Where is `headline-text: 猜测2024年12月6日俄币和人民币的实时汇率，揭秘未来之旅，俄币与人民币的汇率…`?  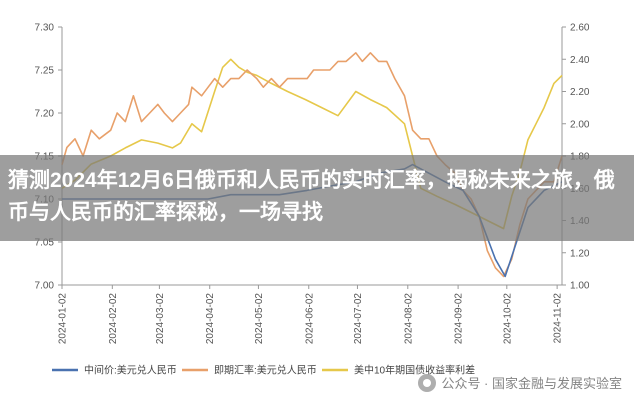
headline-text: 猜测2024年12月6日俄币和人民币的实时汇率，揭秘未来之旅，俄币与人民币的汇率… is located at coordinates (311, 196).